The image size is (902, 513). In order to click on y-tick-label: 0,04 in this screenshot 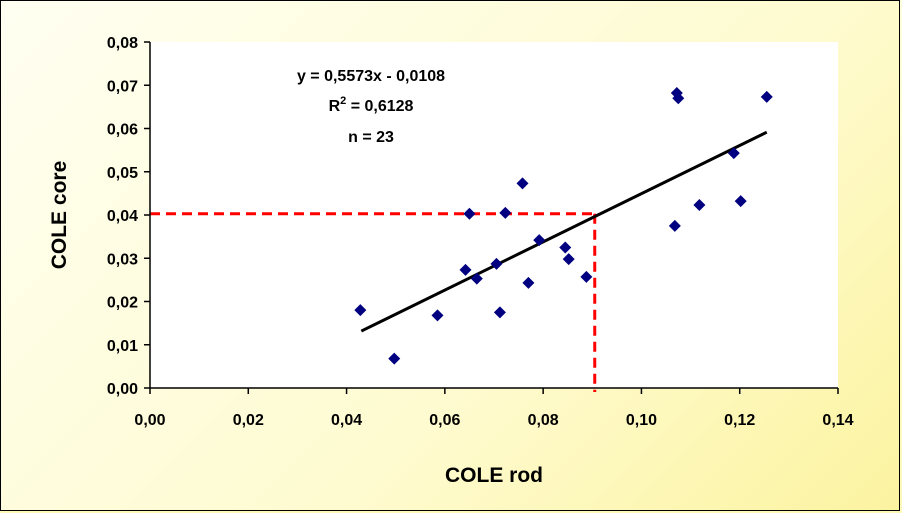, I will do `click(122, 216)`.